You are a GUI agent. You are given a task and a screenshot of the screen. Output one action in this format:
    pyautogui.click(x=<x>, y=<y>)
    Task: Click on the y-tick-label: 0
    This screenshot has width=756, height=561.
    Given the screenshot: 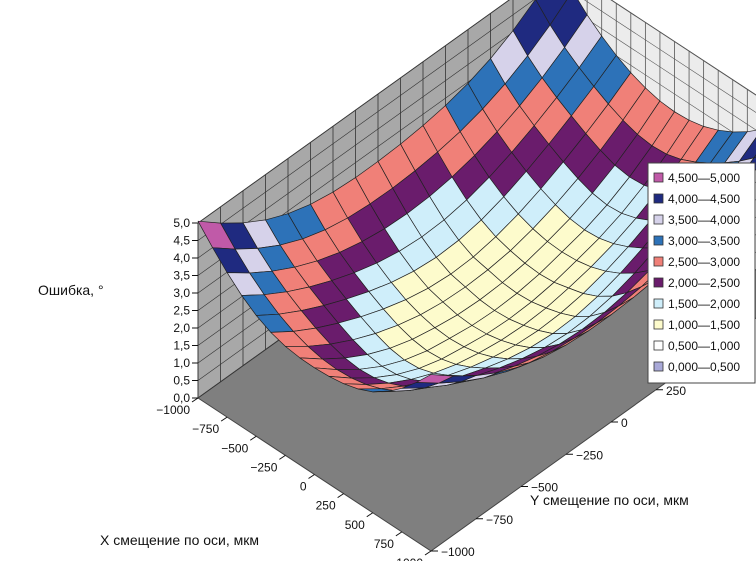 What is the action you would take?
    pyautogui.click(x=624, y=423)
    